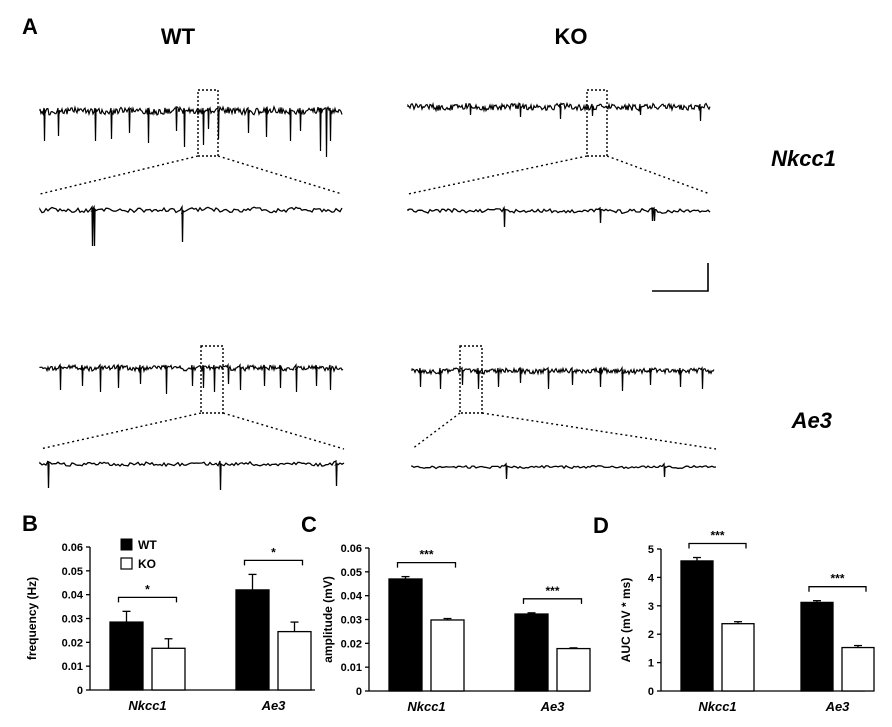  What do you see at coordinates (651, 635) in the screenshot?
I see `y-tick-label: 2` at bounding box center [651, 635].